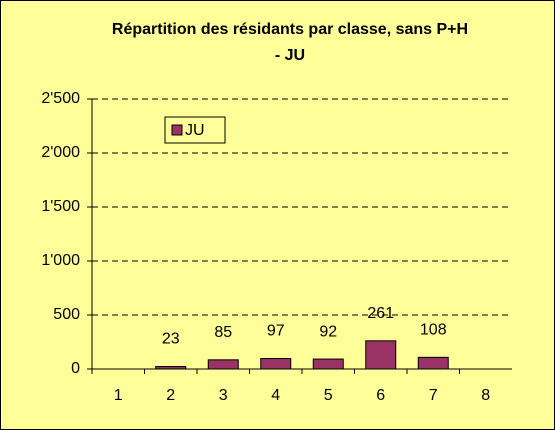 The image size is (555, 430). What do you see at coordinates (171, 339) in the screenshot?
I see `data-label: 23` at bounding box center [171, 339].